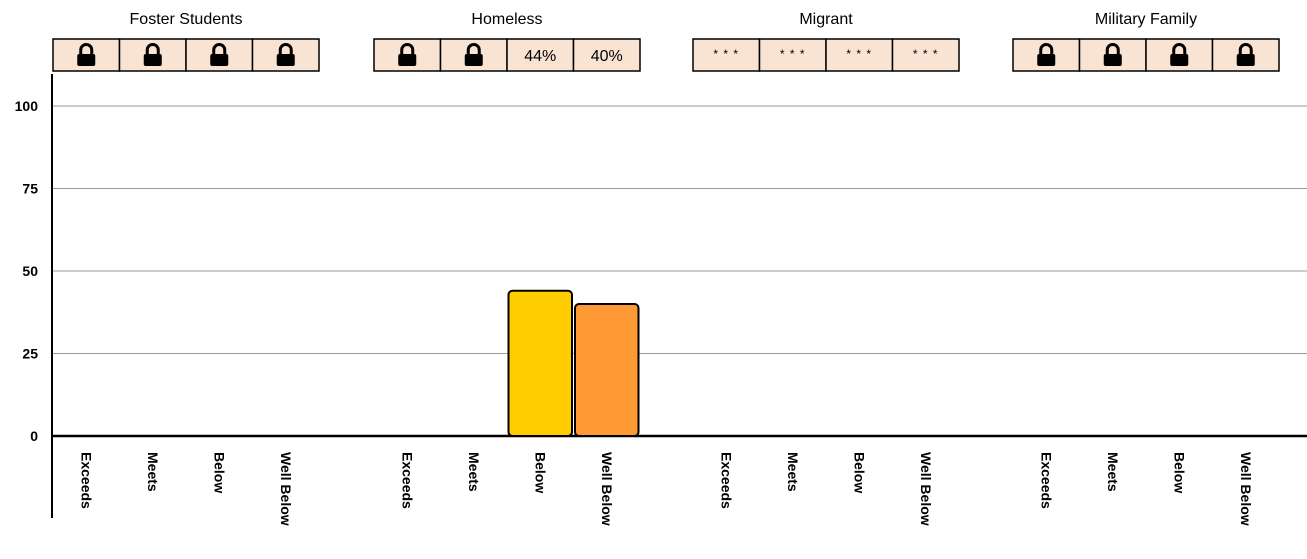 Image resolution: width=1307 pixels, height=559 pixels. I want to click on group-title: Migrant, so click(826, 19).